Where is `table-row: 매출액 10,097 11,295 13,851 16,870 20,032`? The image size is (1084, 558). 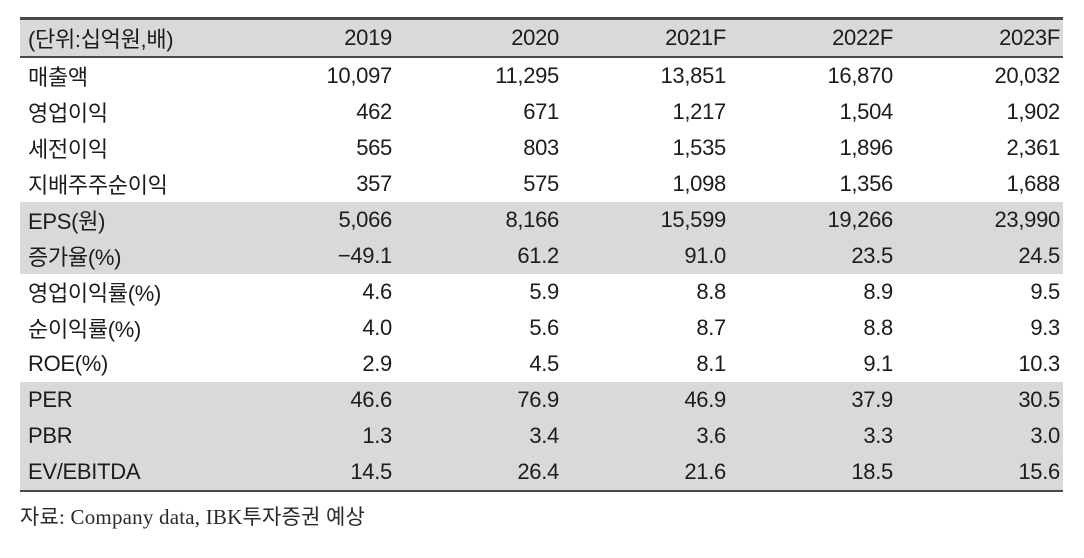 table-row: 매출액 10,097 11,295 13,851 16,870 20,032 is located at coordinates (541, 75).